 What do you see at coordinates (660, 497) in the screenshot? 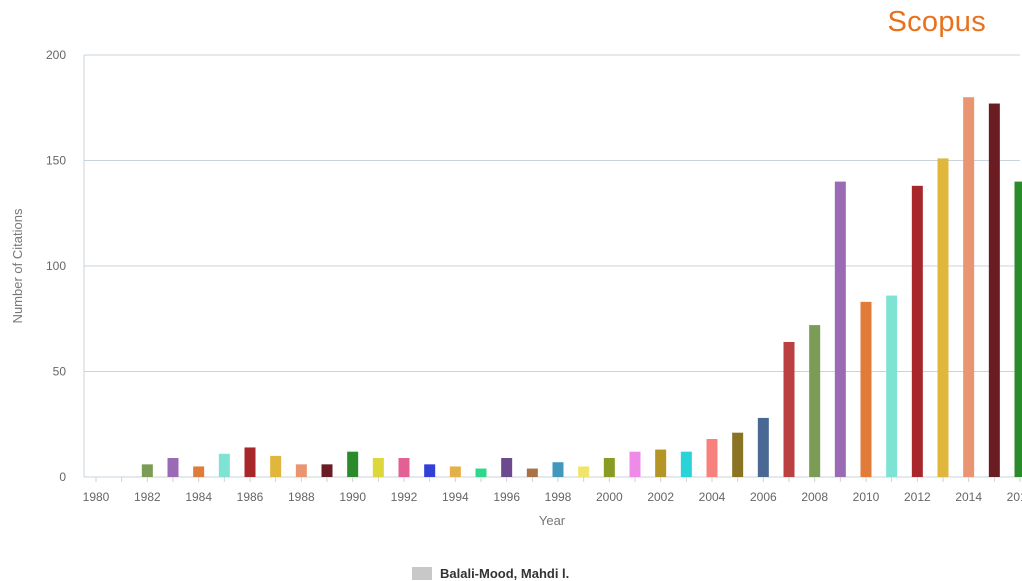
I see `x-tick-label: 2002` at bounding box center [660, 497].